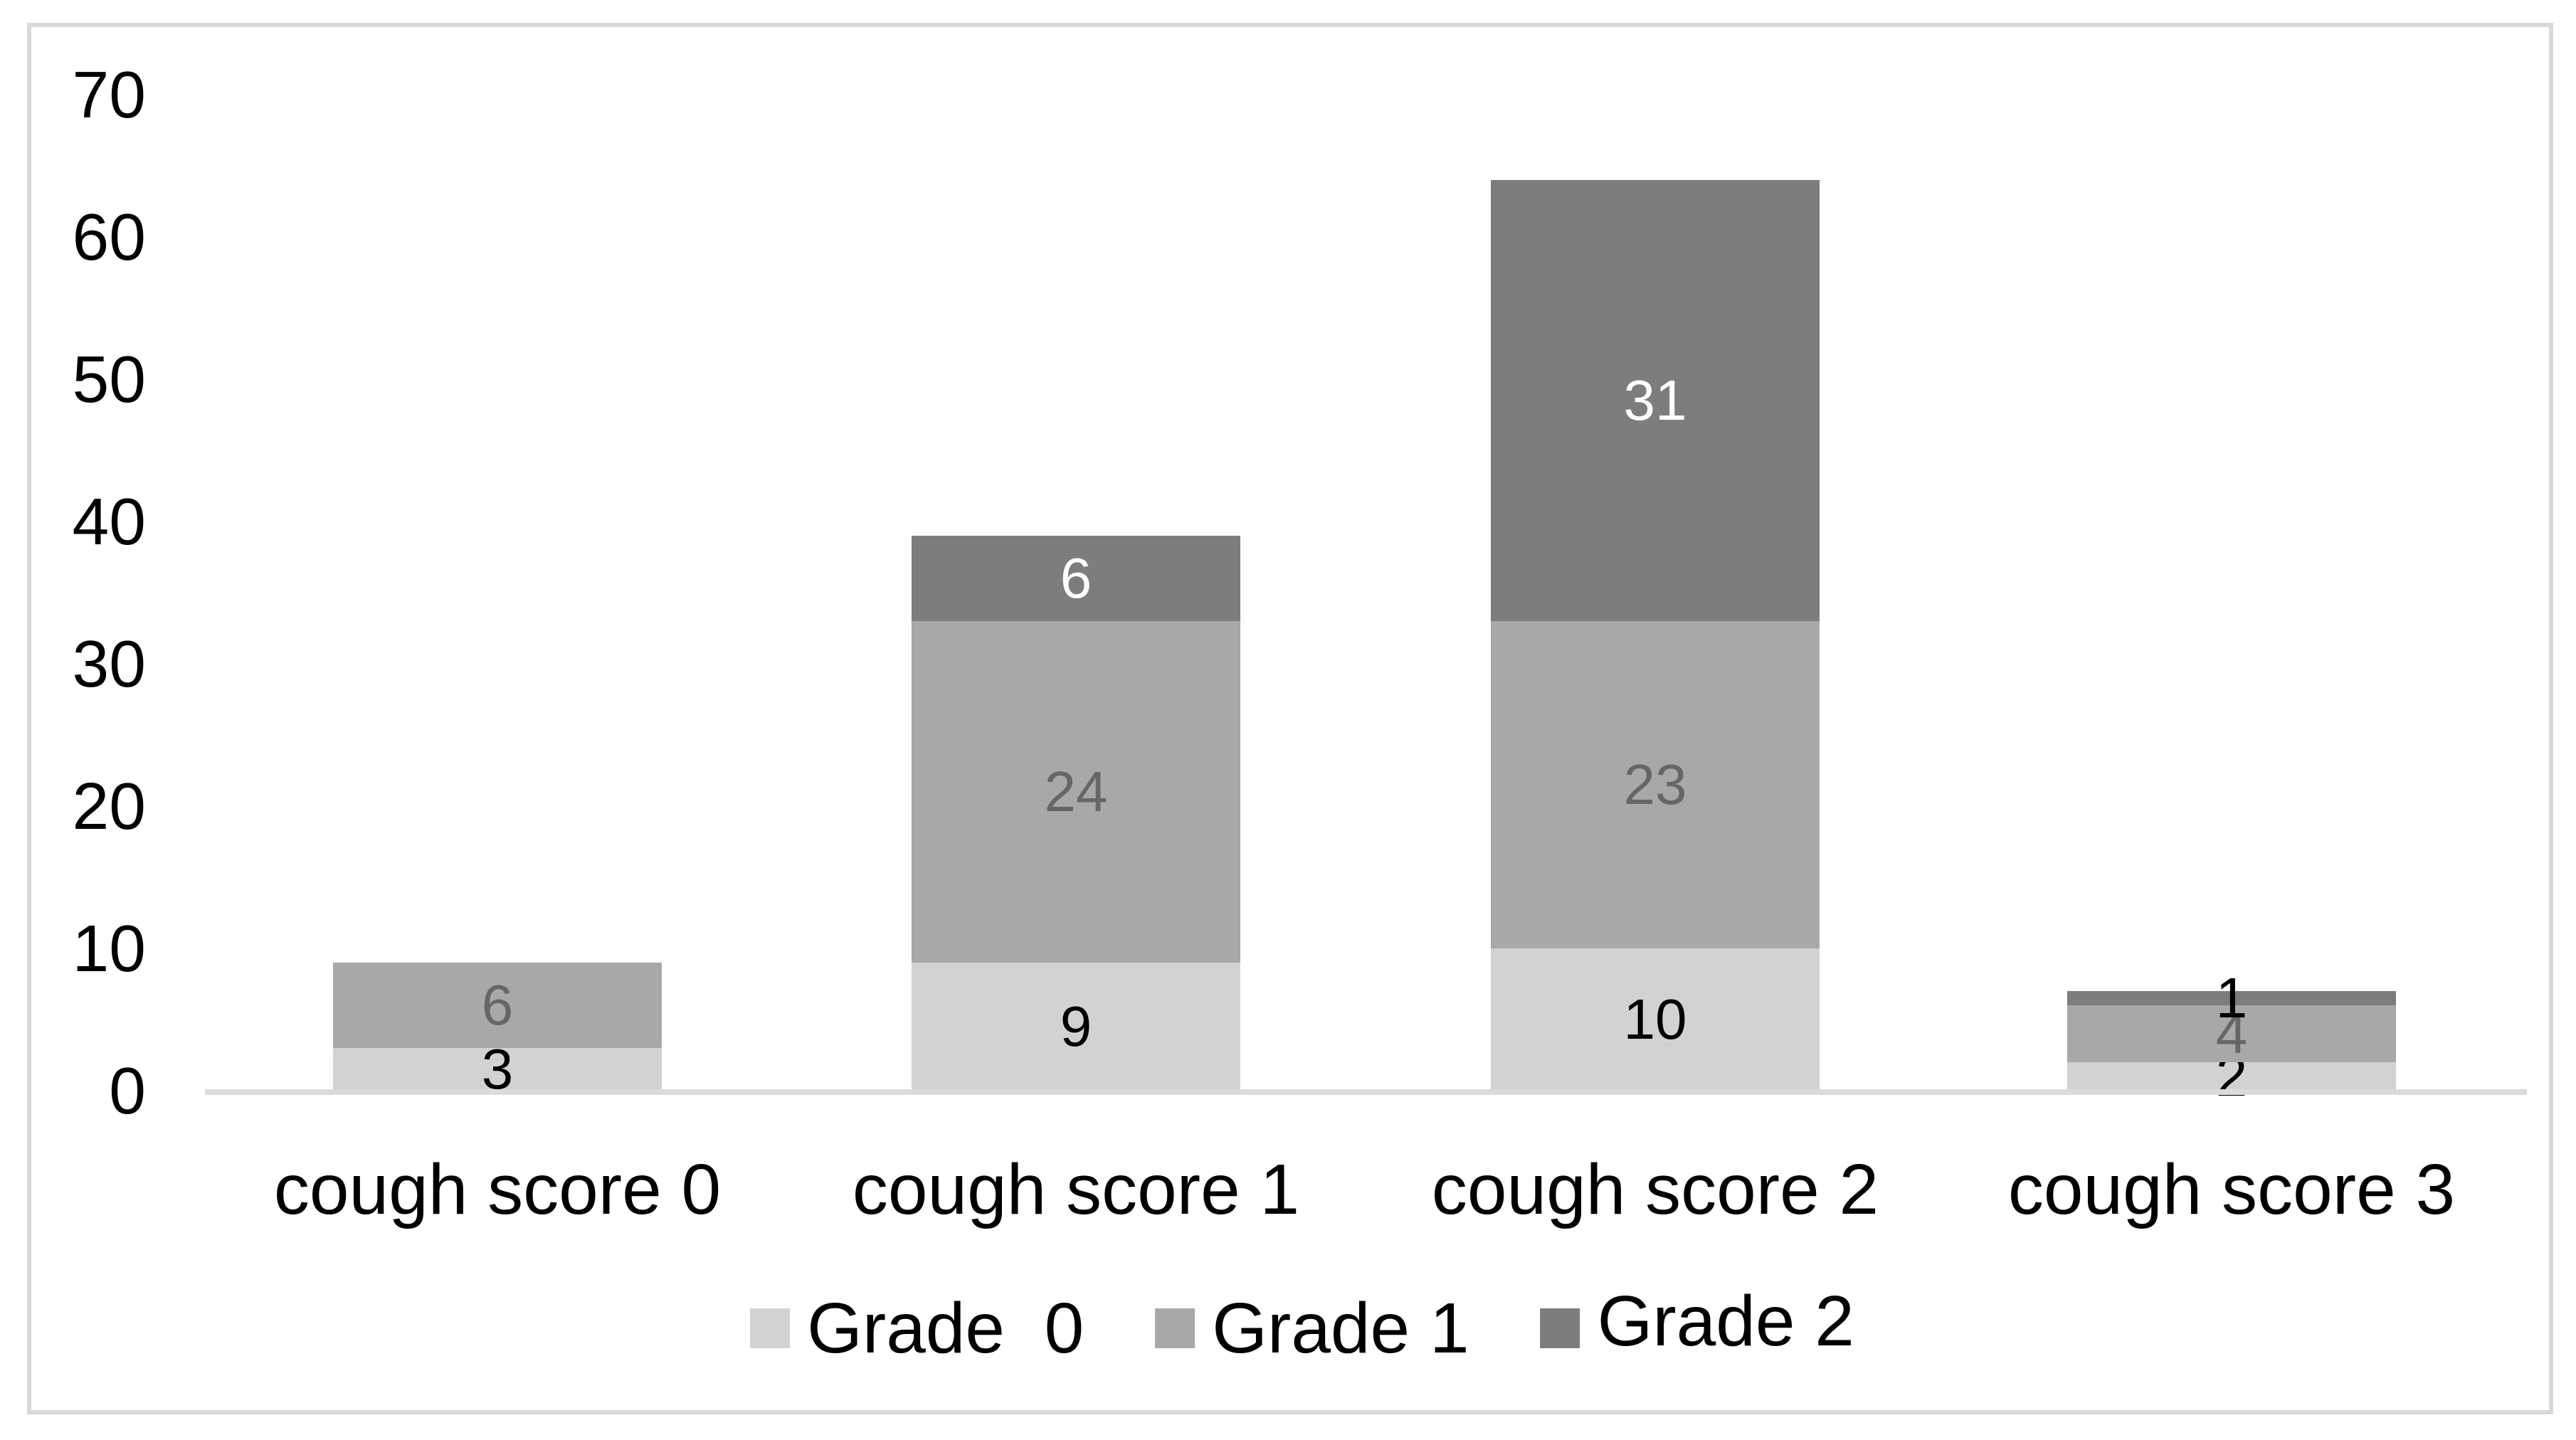 The height and width of the screenshot is (1440, 2576). I want to click on y-tick-label: 50, so click(109, 379).